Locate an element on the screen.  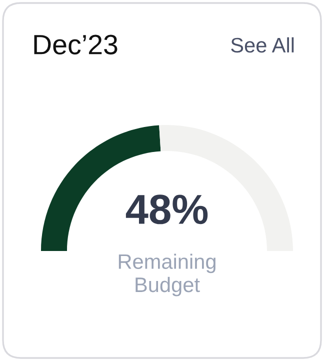
text: Remaining Budget is located at coordinates (167, 275).